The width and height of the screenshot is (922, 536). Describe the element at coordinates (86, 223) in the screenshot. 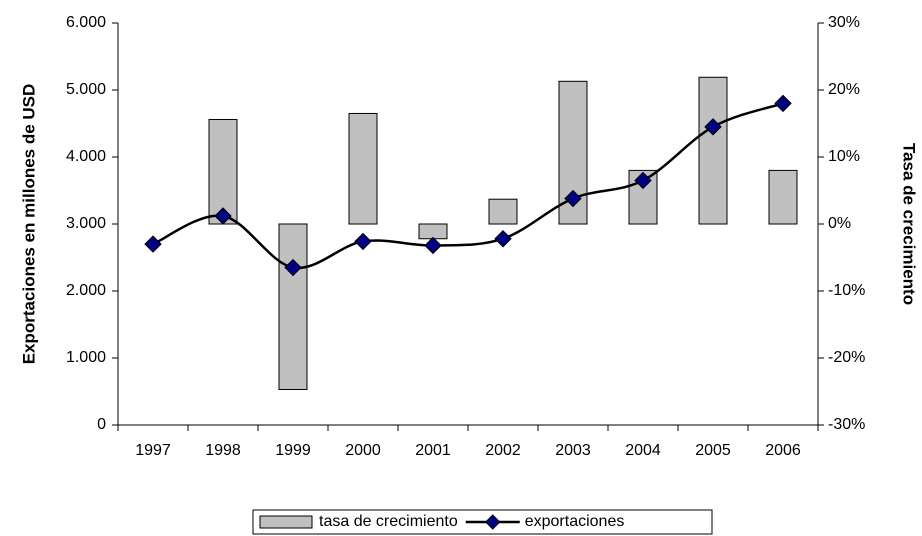

I see `y-tick-label: 3.000` at that location.